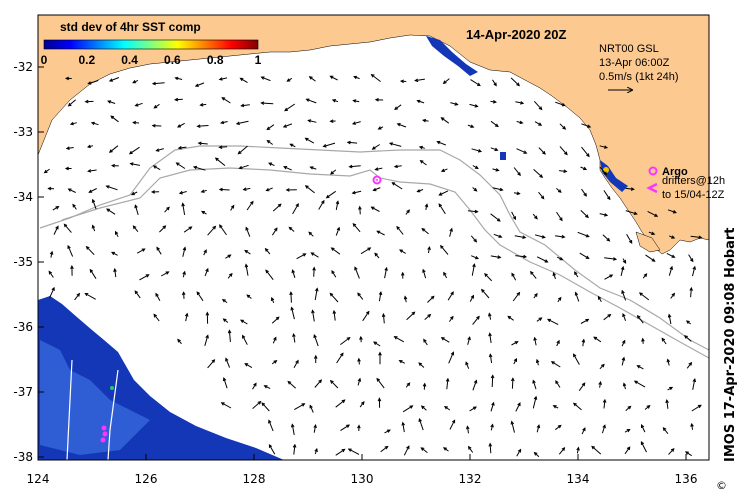  Describe the element at coordinates (693, 181) in the screenshot. I see `drifter-legend-line1: drifters@12h` at that location.